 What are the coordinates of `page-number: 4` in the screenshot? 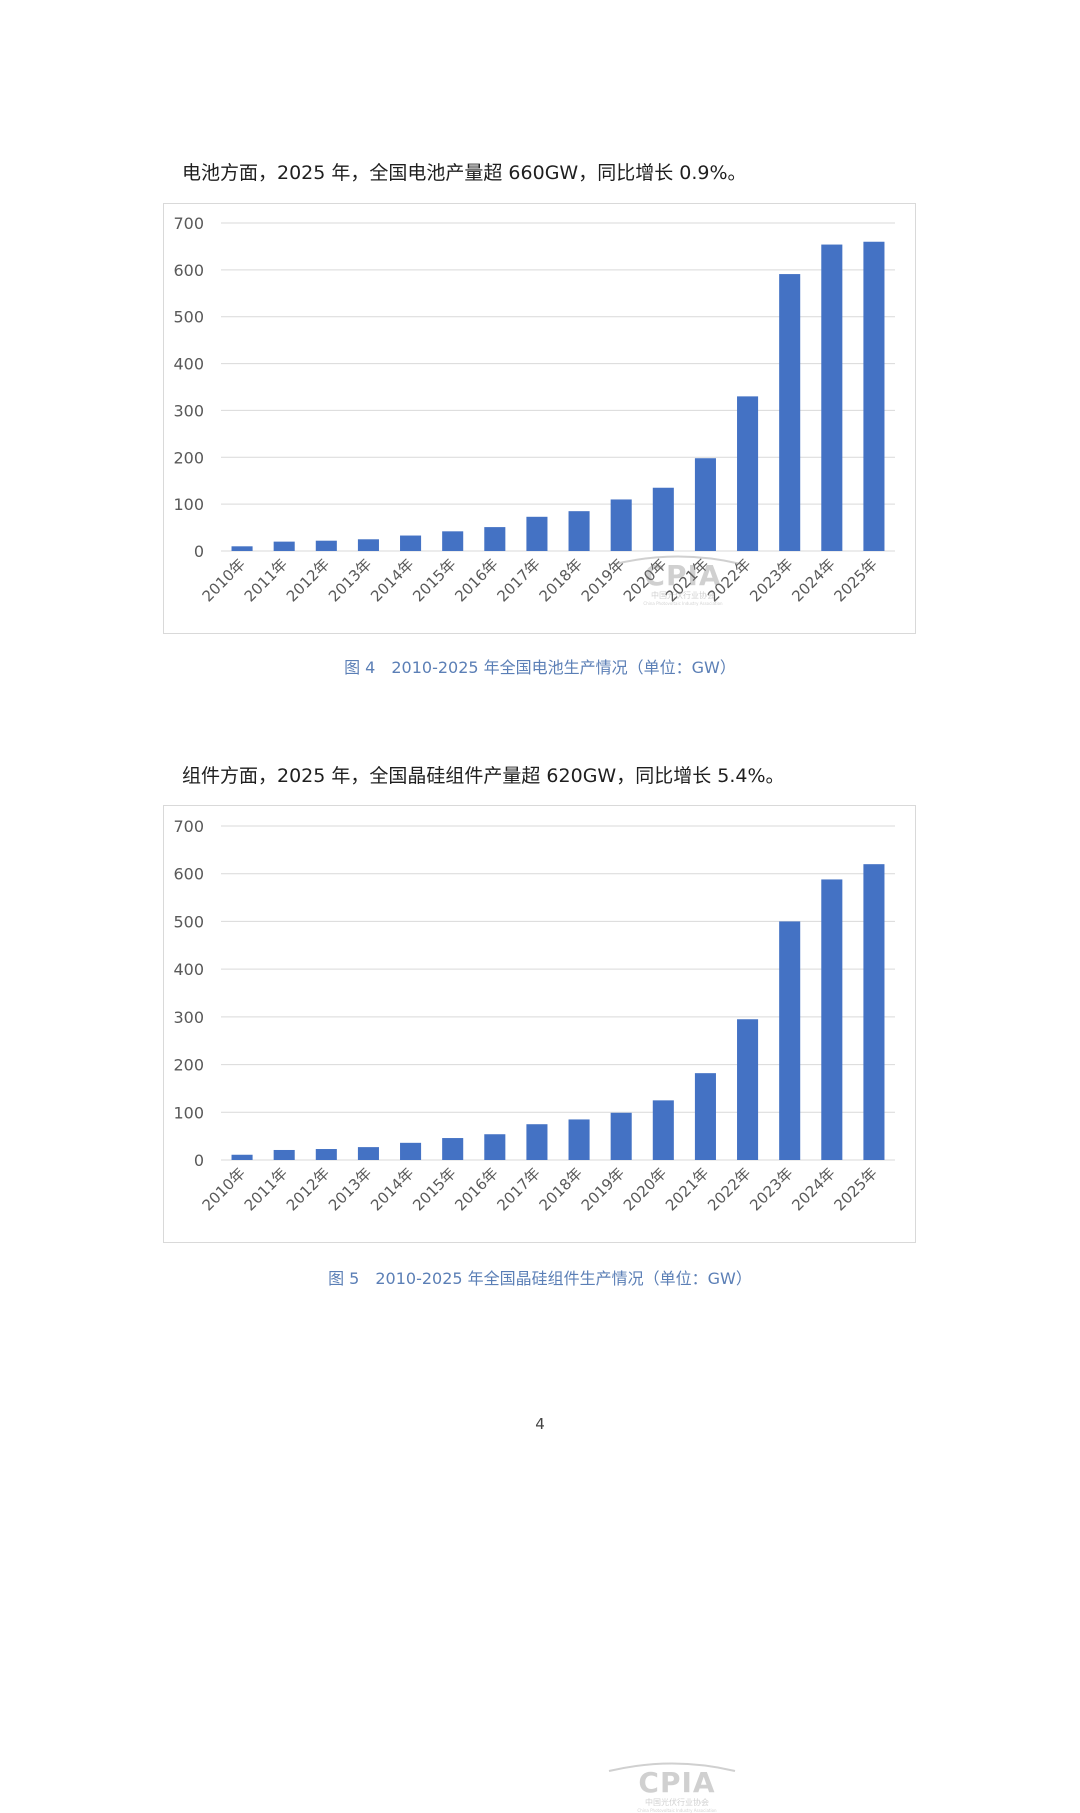 It's located at (540, 1424).